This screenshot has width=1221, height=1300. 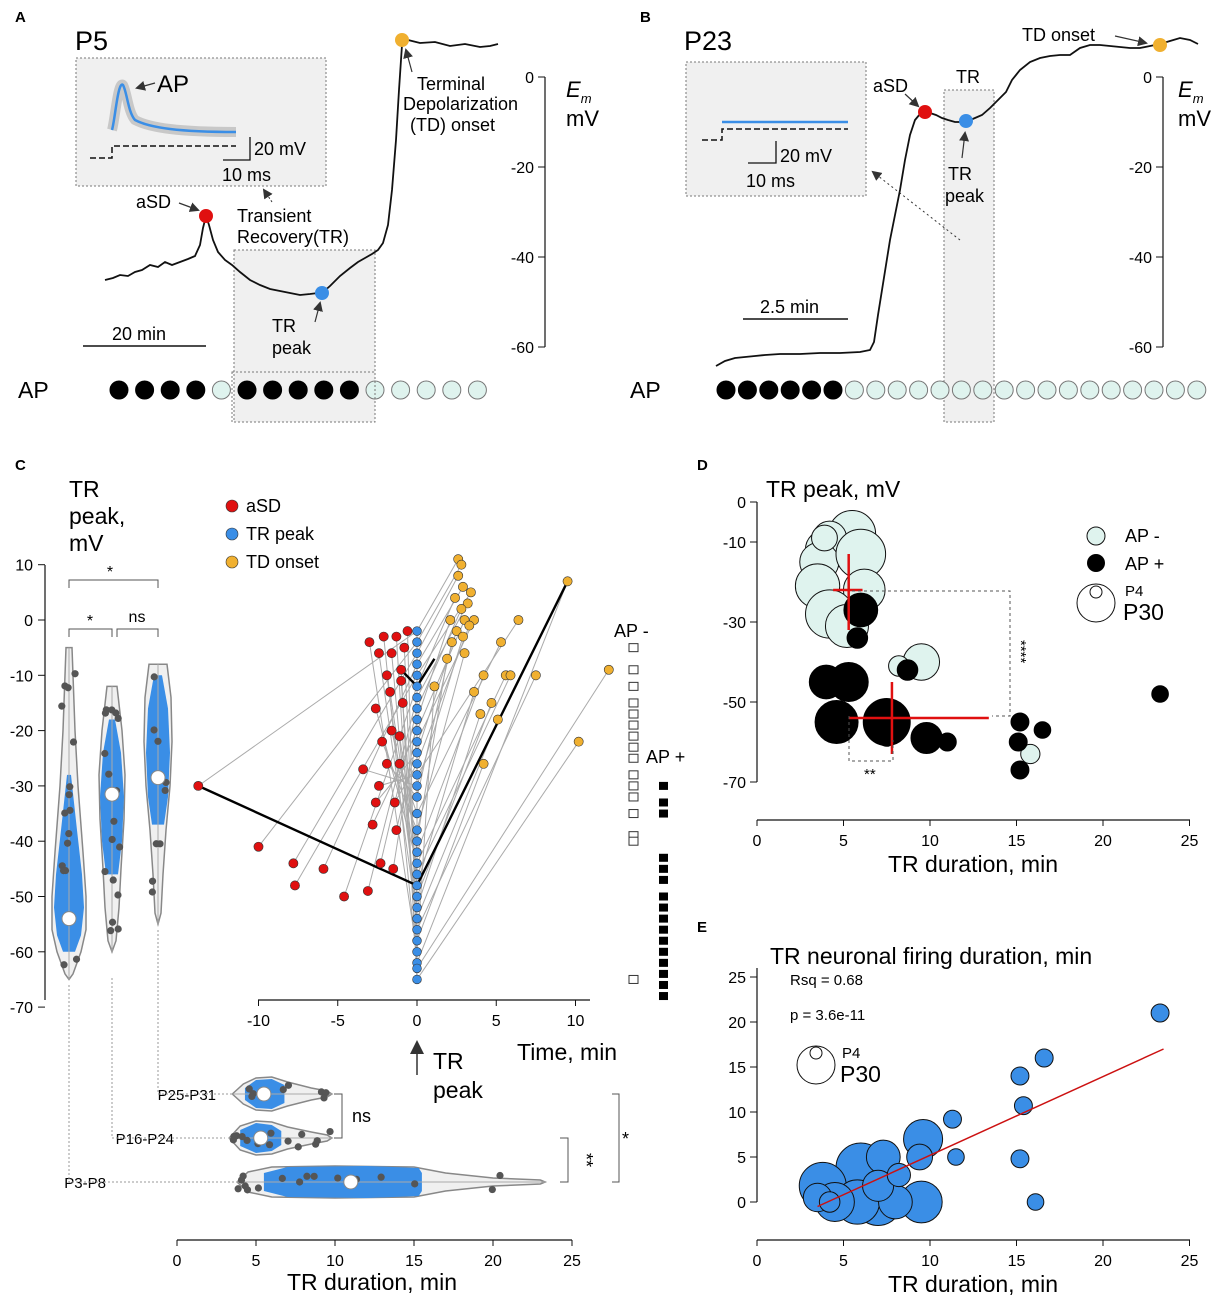 What do you see at coordinates (372, 1282) in the screenshot?
I see `panel-c-duration-label: TR duration, min` at bounding box center [372, 1282].